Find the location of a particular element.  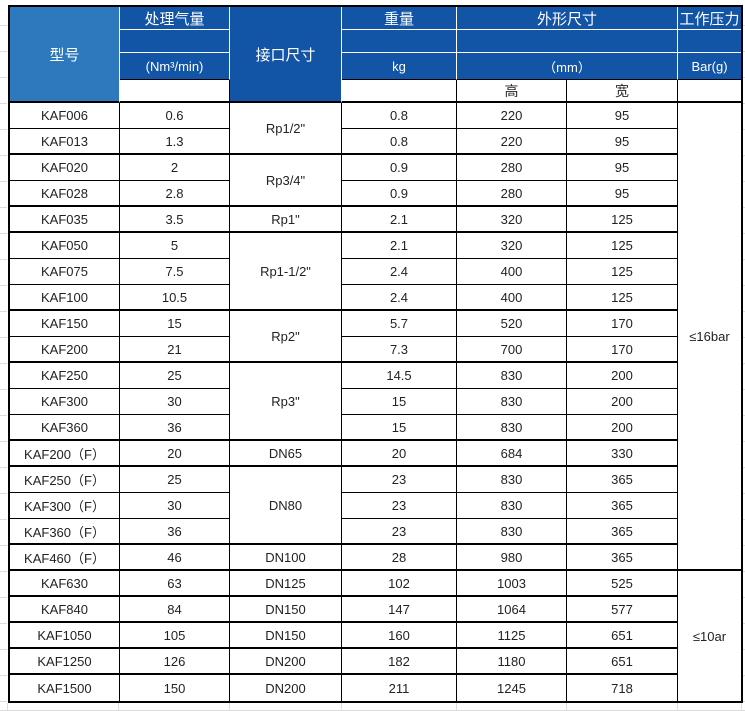

cell-model: KAF200 is located at coordinates (65, 350).